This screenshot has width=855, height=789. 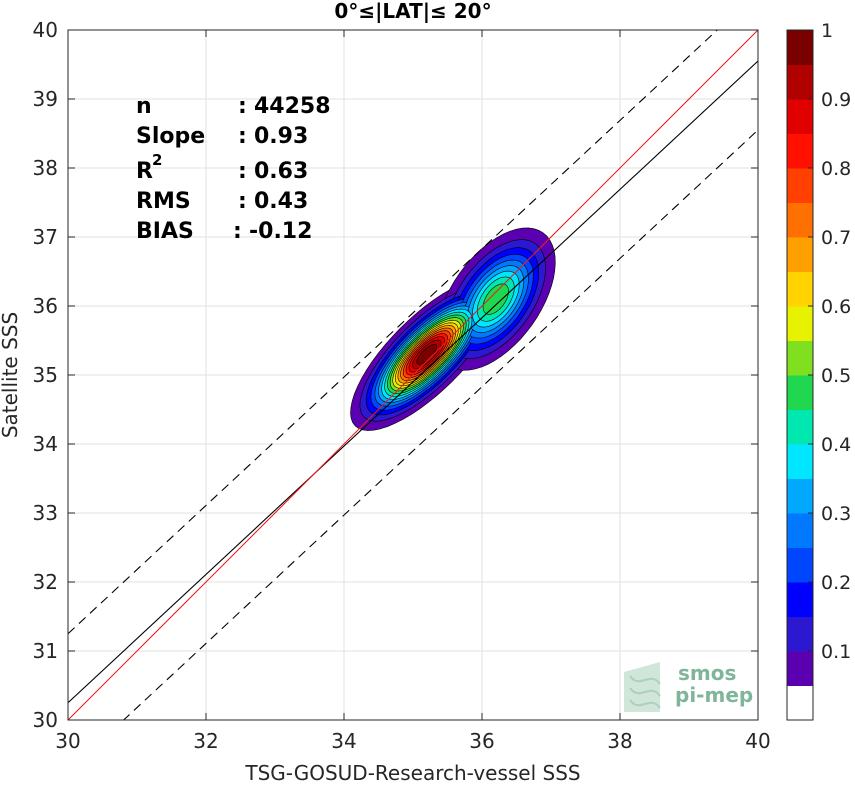 I want to click on y-tick-label: 33, so click(x=45, y=513).